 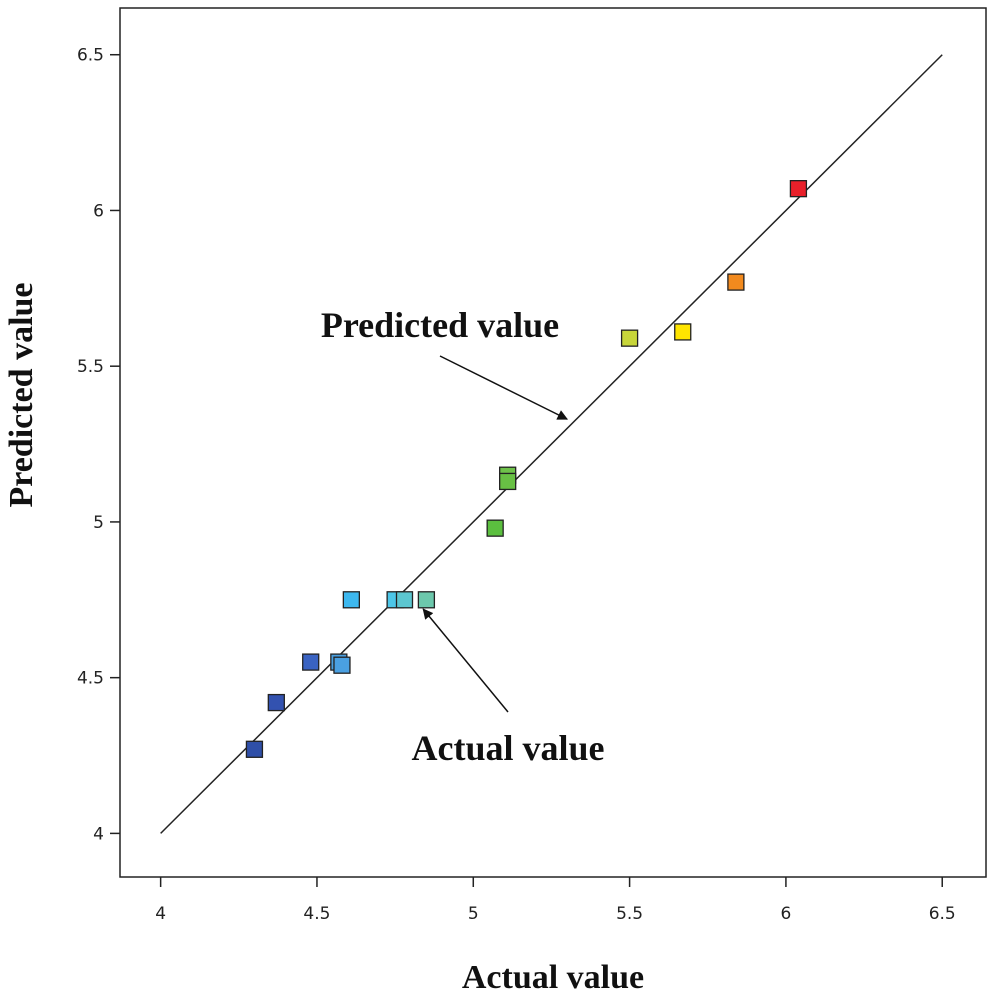 What do you see at coordinates (316, 914) in the screenshot?
I see `x-tick-label: 4.5` at bounding box center [316, 914].